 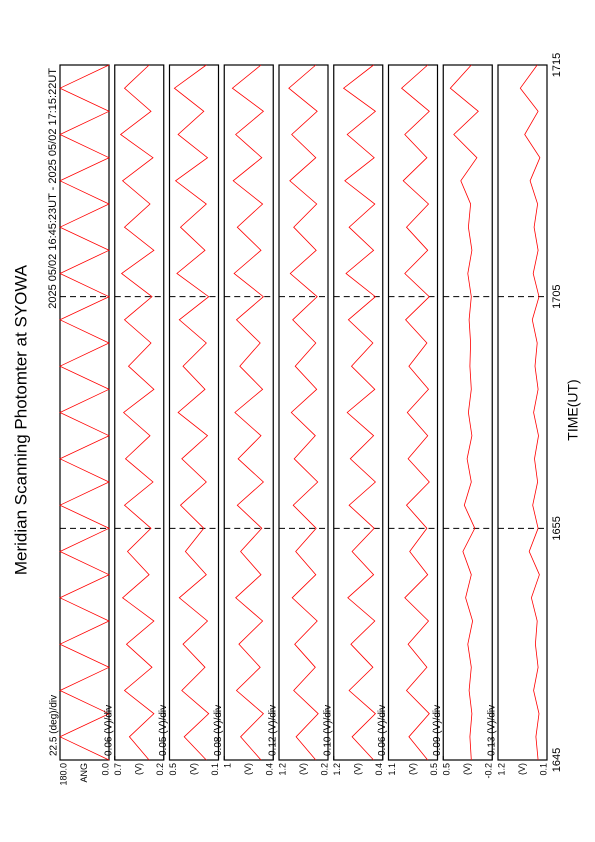 I want to click on y-tick-label: 180.0, so click(x=63, y=774).